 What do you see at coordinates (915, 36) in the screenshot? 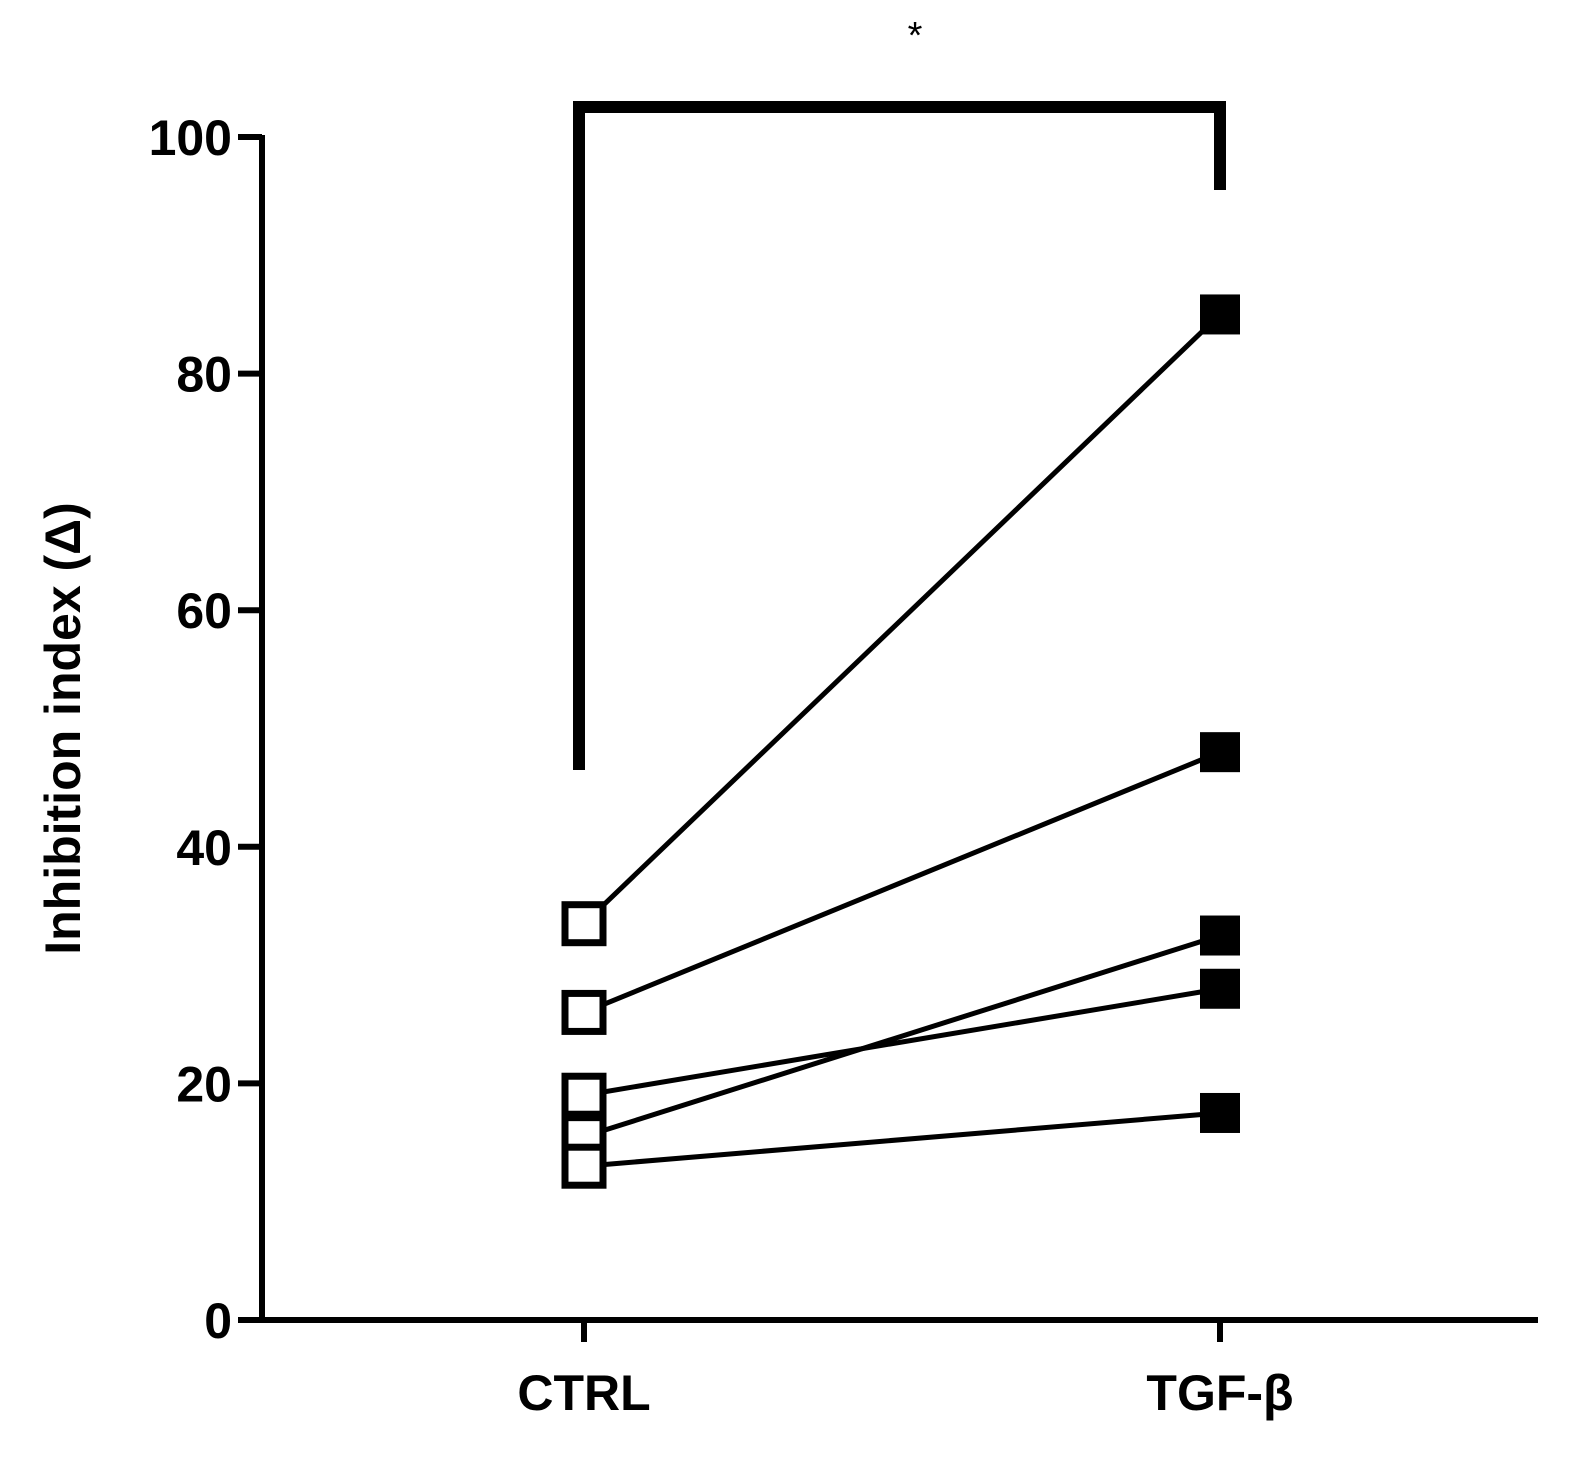
I see `significance-asterisk: *` at bounding box center [915, 36].